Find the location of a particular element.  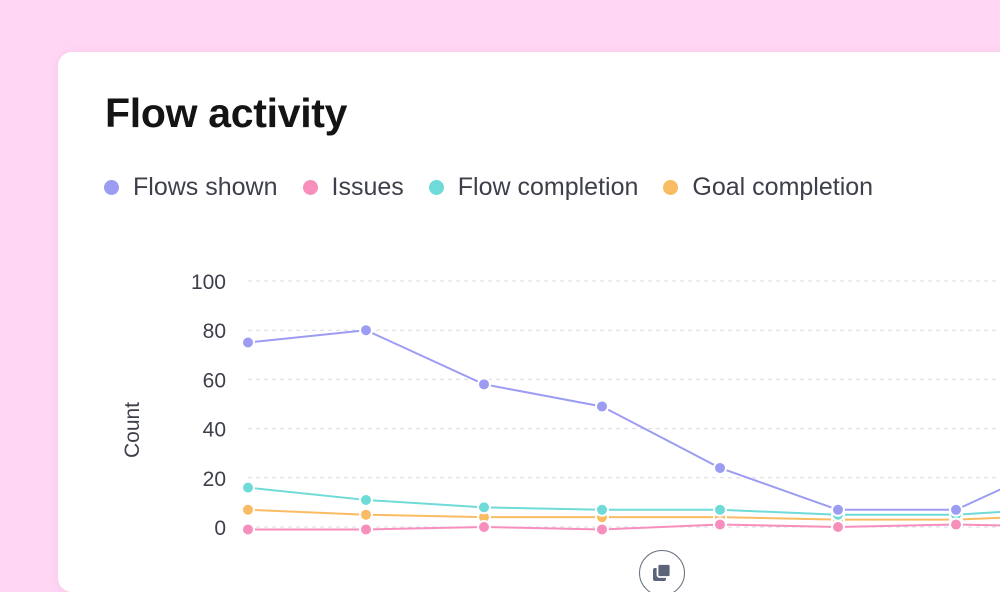

legend-item: Flows shown is located at coordinates (191, 187).